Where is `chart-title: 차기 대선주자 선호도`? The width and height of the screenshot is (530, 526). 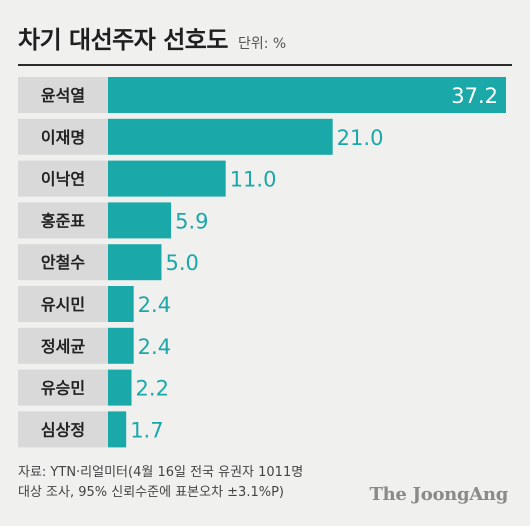 chart-title: 차기 대선주자 선호도 is located at coordinates (123, 40).